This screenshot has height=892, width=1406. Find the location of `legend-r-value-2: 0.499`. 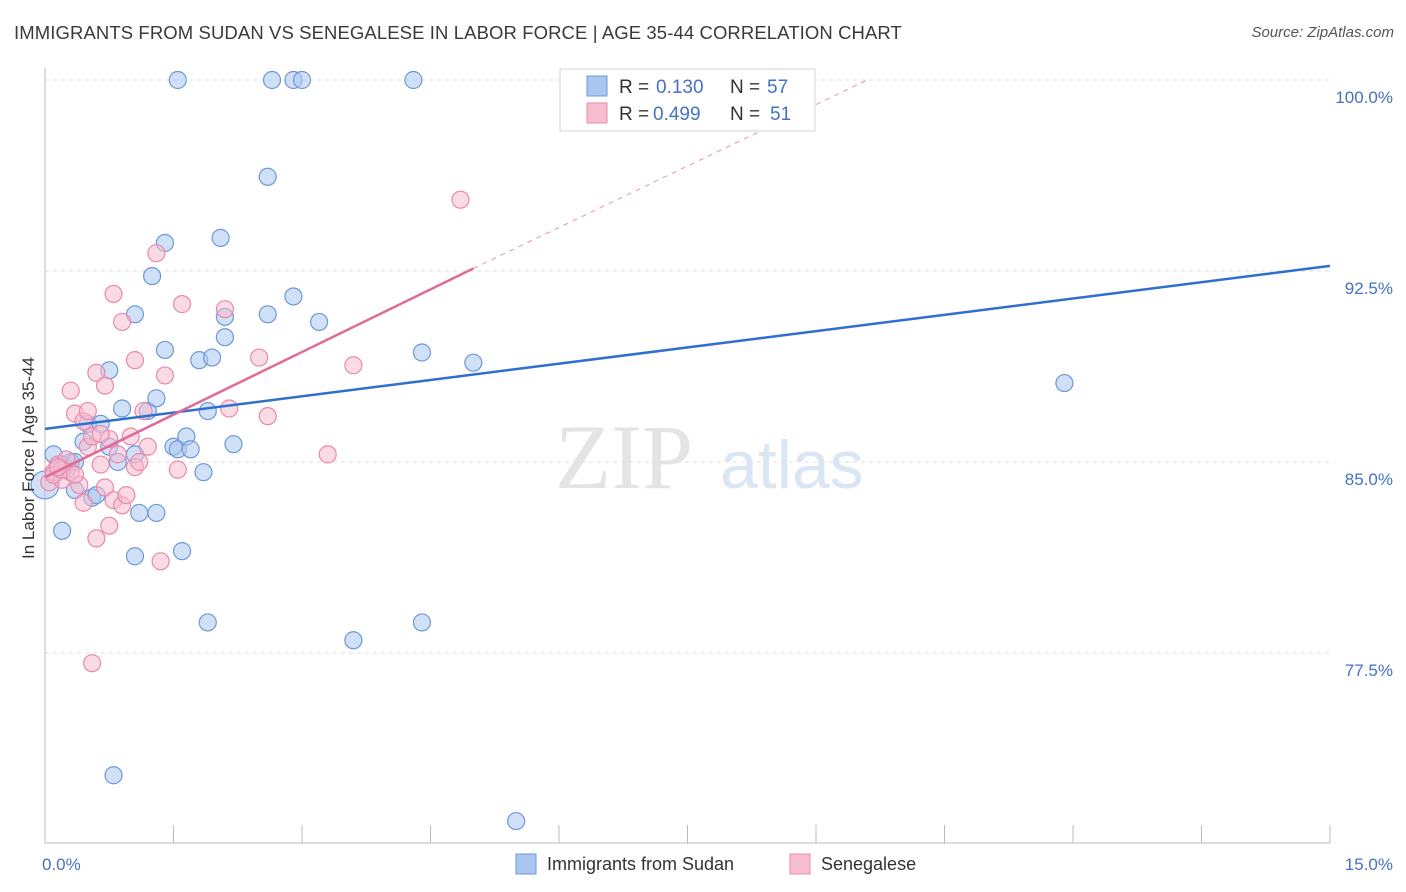

legend-r-value-2: 0.499 is located at coordinates (677, 114).